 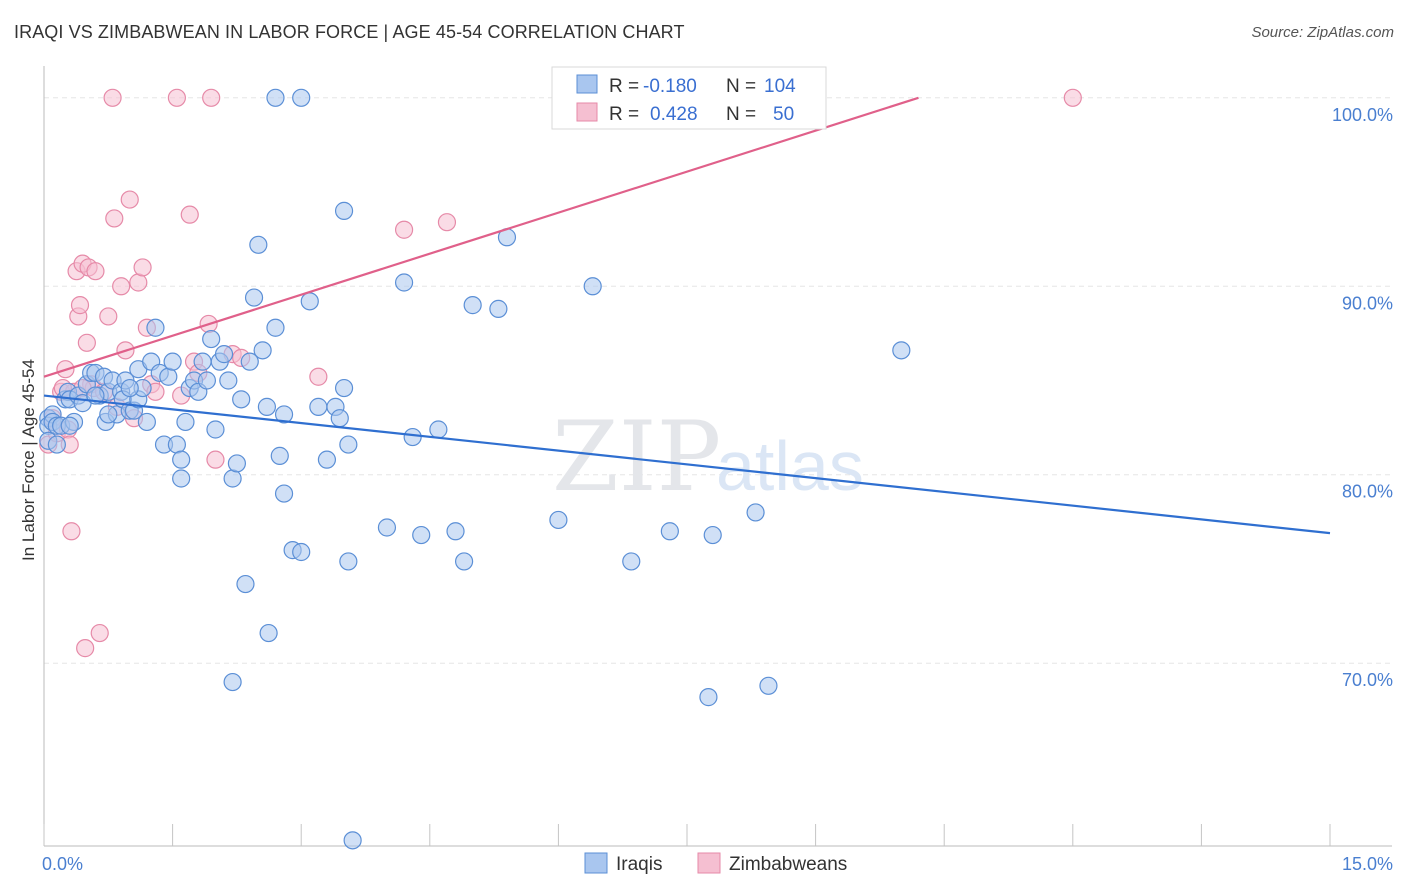 What do you see at coordinates (1362, 115) in the screenshot?
I see `y-tick-label-3: 100.0%` at bounding box center [1362, 115].